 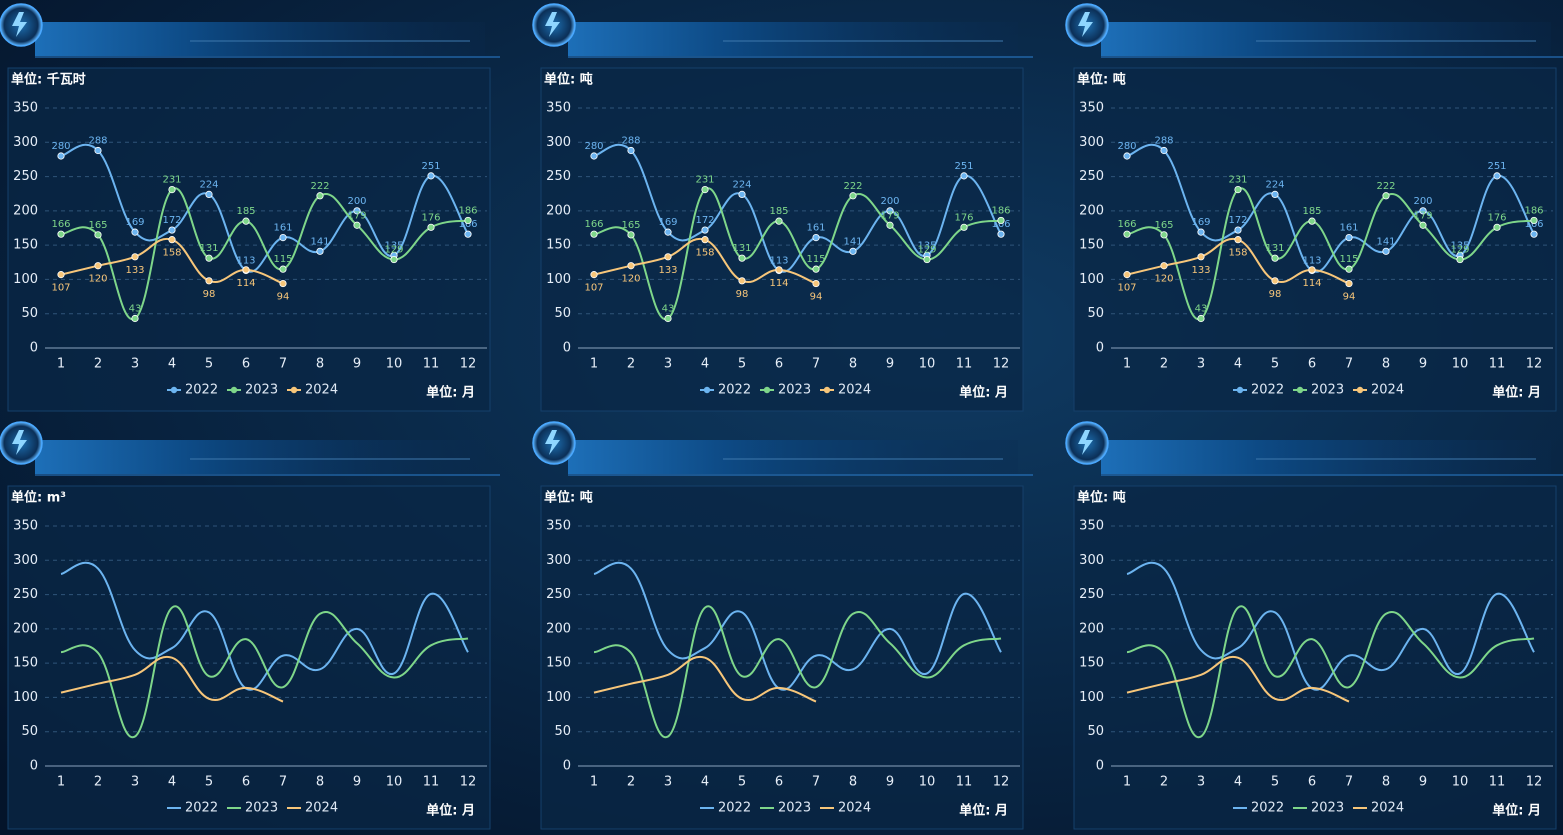 I want to click on data-label: 222, so click(x=1385, y=186).